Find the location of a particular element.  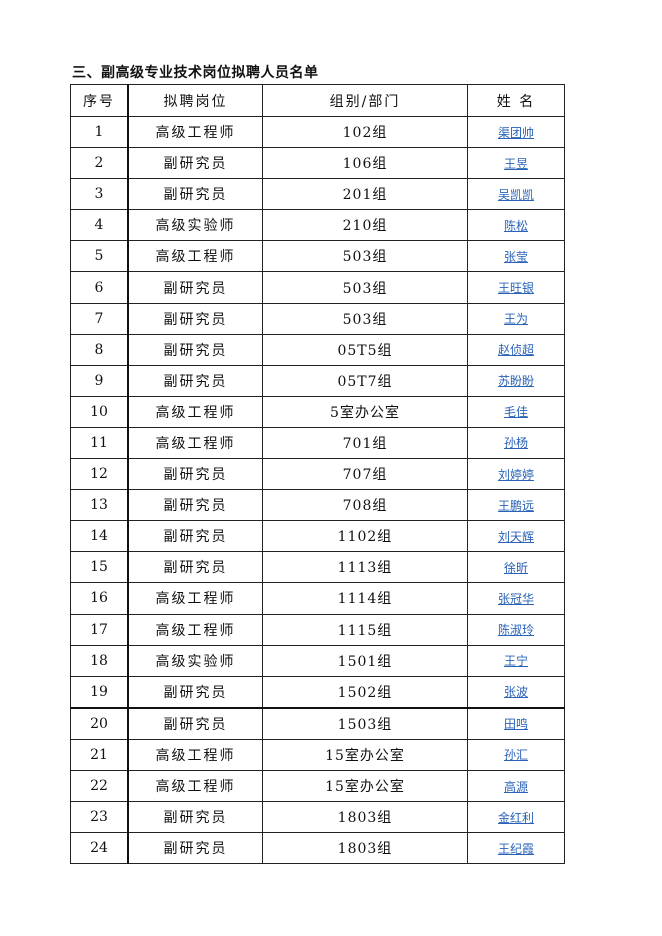

cell-department: 1501组 is located at coordinates (365, 660).